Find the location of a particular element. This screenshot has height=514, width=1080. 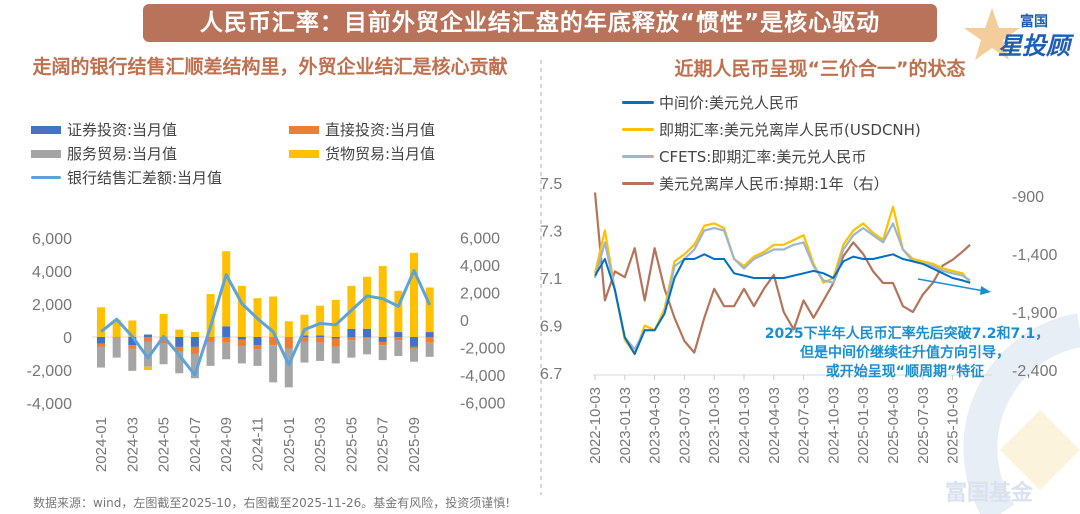

annotation-line-2: 但是中间价继续往升值方向引导， is located at coordinates (904, 352).